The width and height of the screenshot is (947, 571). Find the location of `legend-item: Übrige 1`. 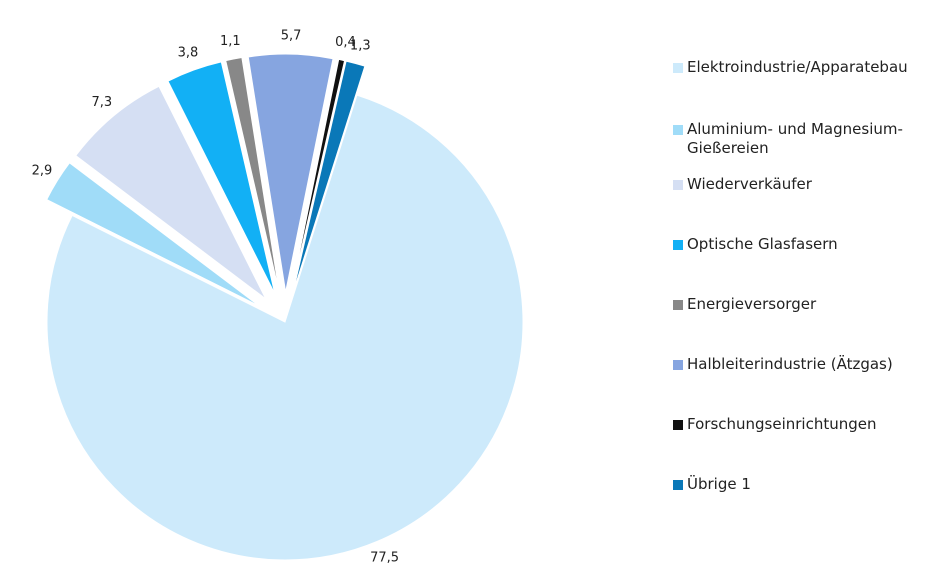

legend-item: Übrige 1 is located at coordinates (800, 484).